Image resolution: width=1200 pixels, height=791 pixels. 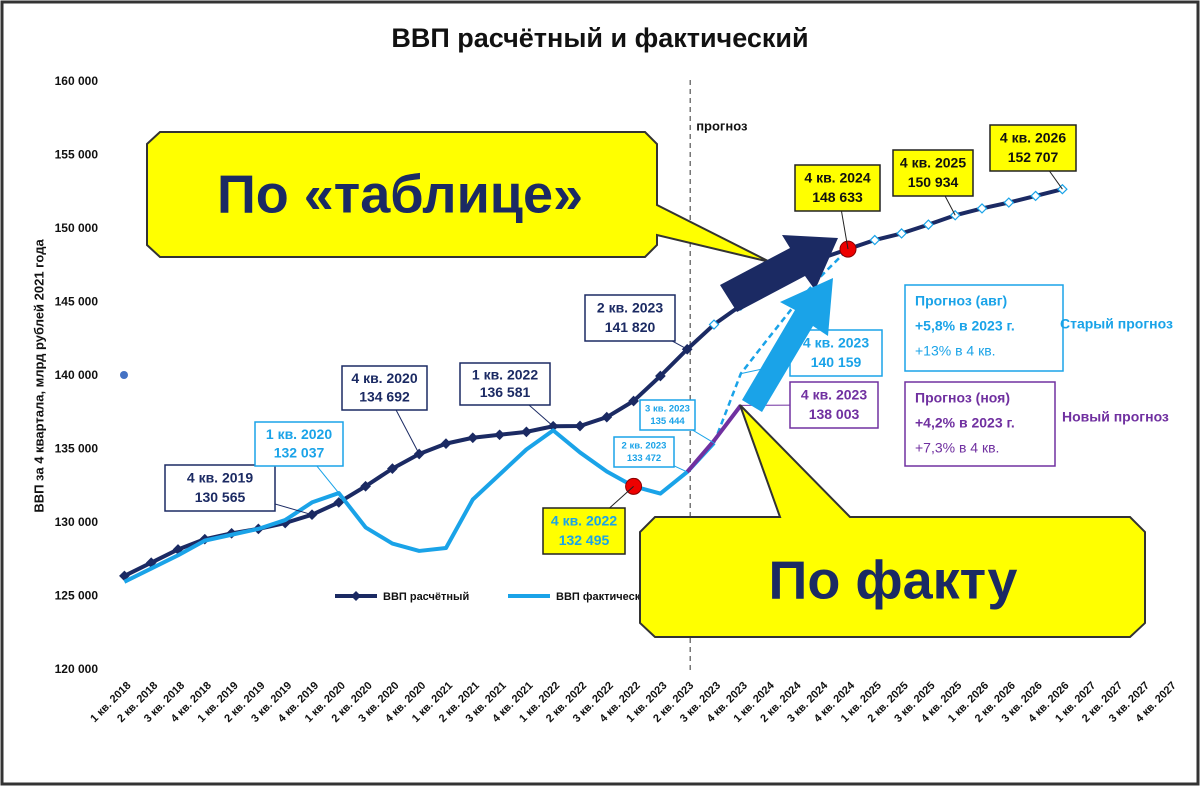 I want to click on data-label: 136 581, so click(x=505, y=392).